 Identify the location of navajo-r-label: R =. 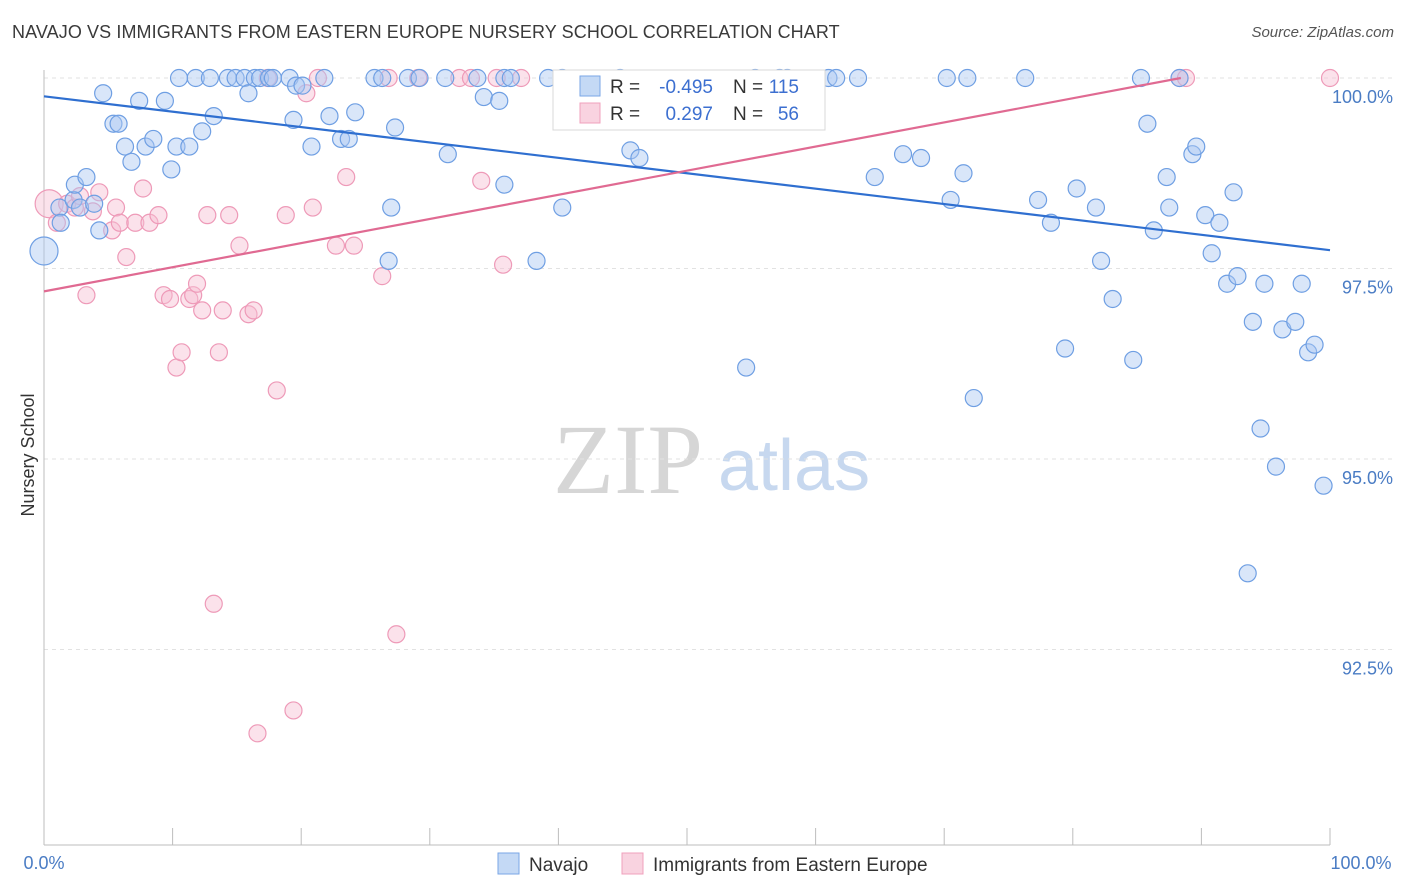
(625, 87).